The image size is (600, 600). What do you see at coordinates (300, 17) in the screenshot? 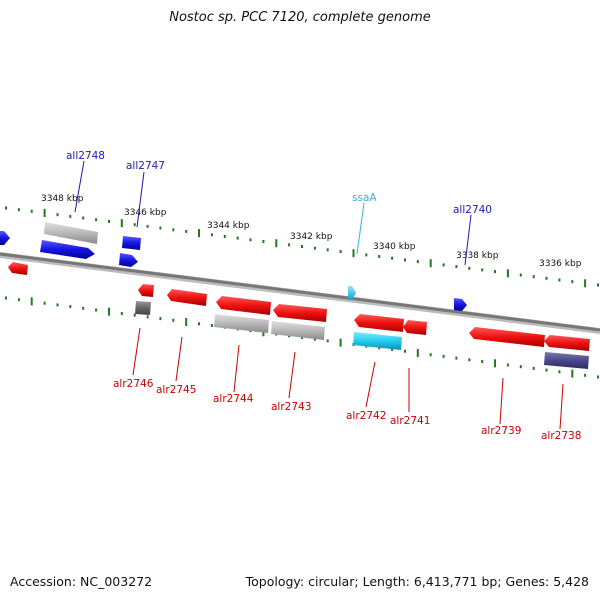
I see `genome-title: Nostoc sp. PCC 7120, complete genome` at bounding box center [300, 17].